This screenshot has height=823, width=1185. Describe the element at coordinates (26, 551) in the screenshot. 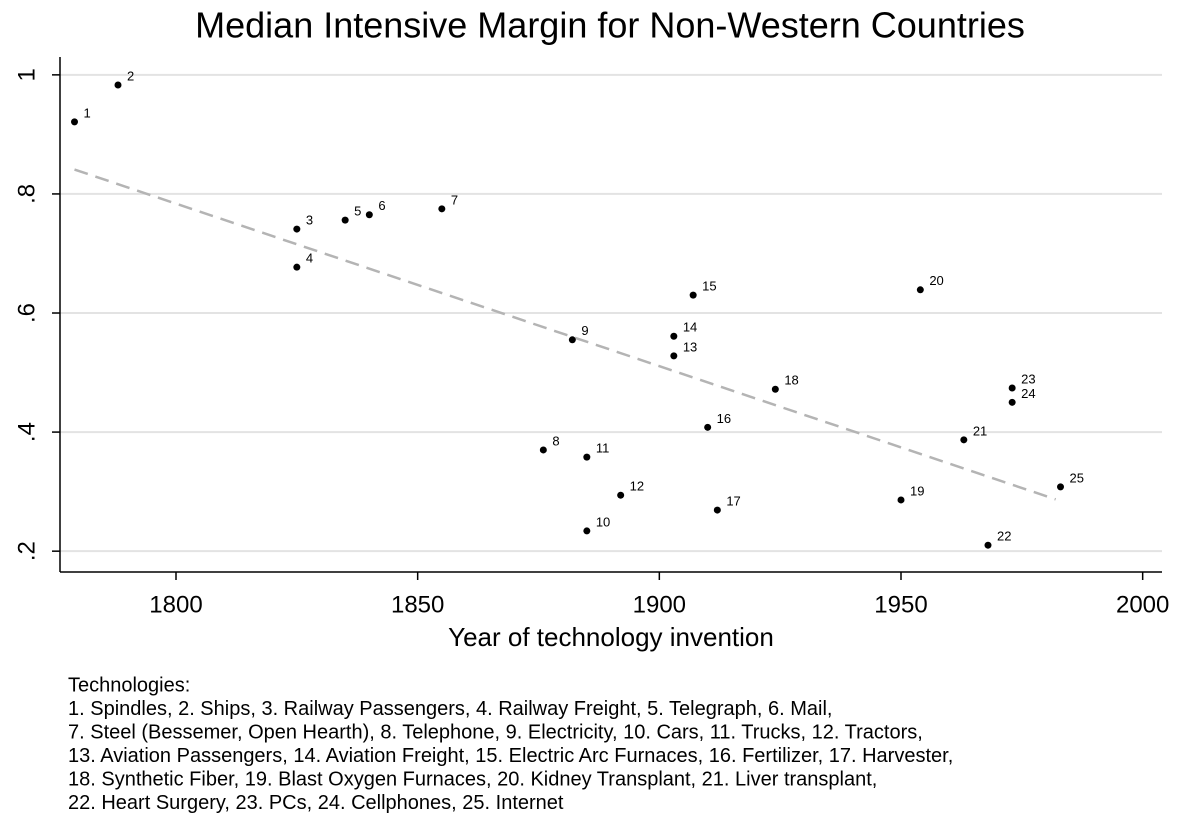

I see `y-tick-label: .2` at that location.